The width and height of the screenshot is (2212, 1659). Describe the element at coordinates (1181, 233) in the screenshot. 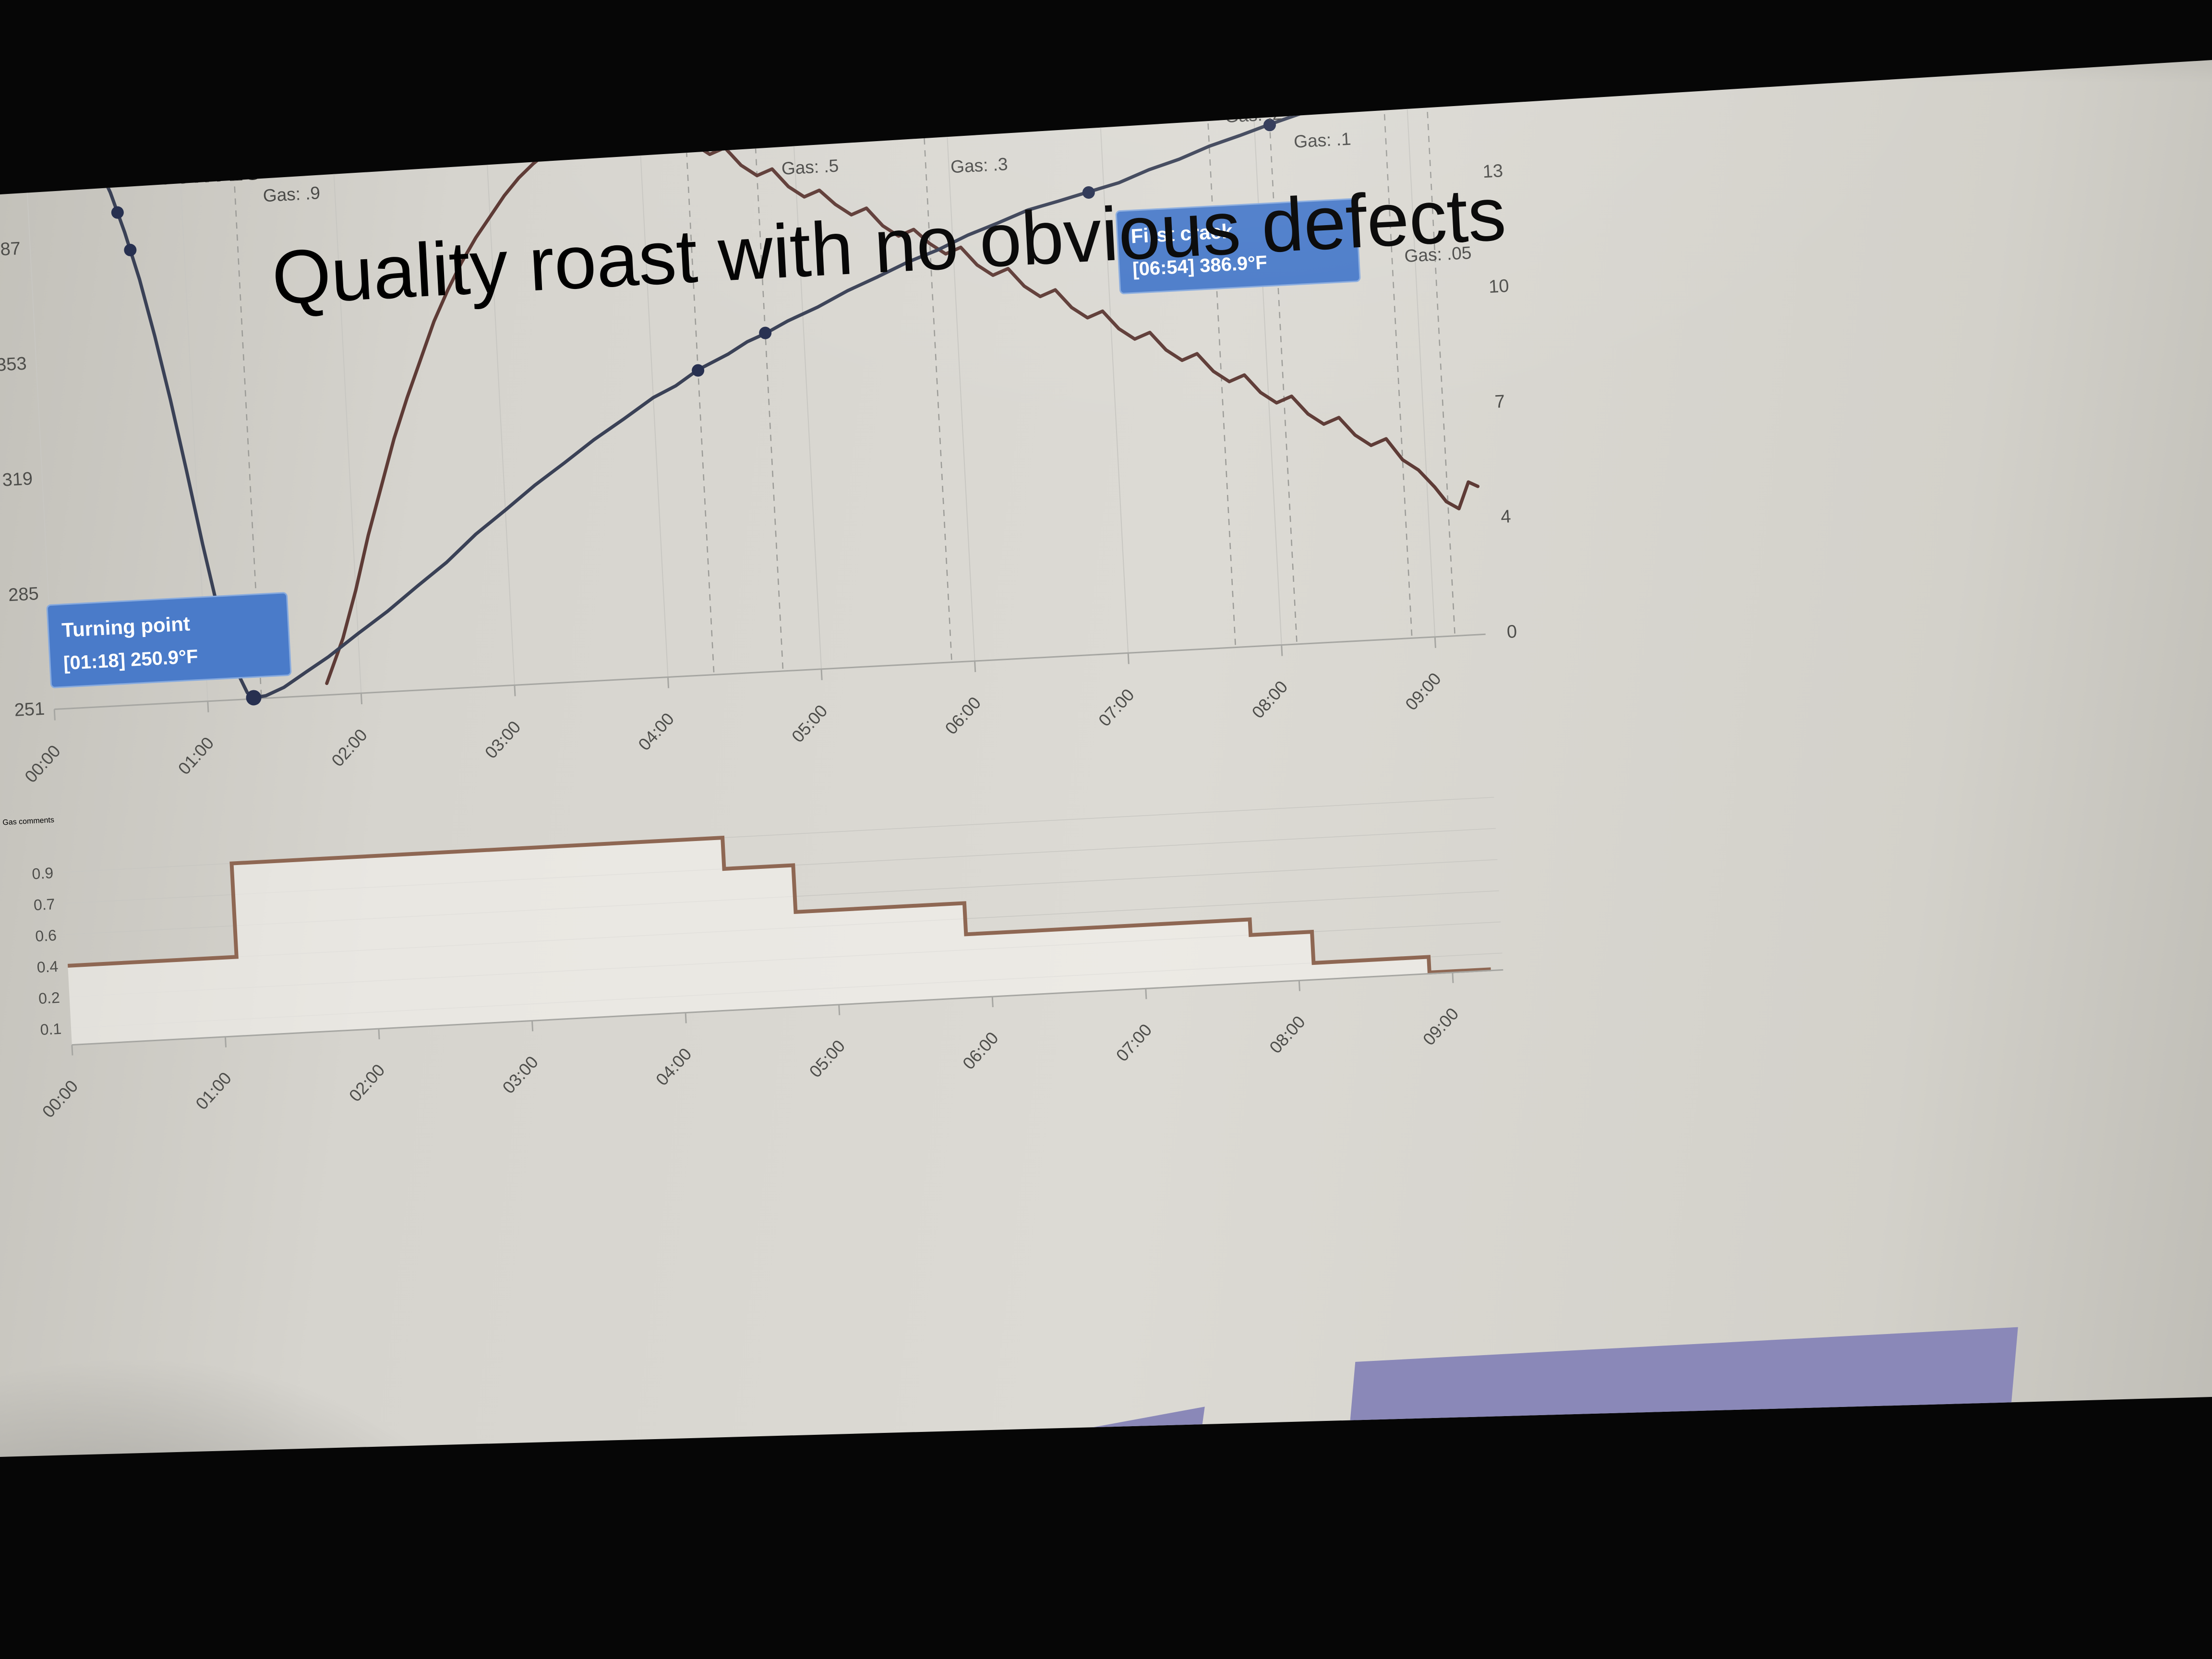

I see `callout-title: First crack` at that location.